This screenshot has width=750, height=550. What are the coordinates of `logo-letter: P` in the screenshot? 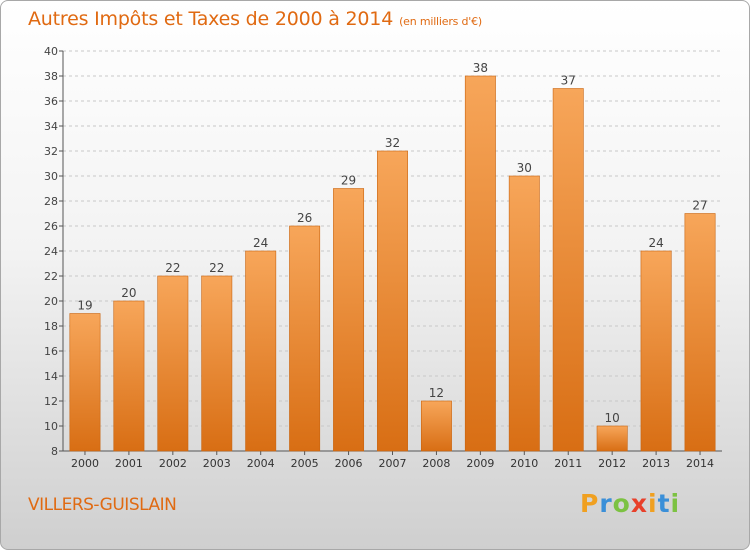 It's located at (590, 503).